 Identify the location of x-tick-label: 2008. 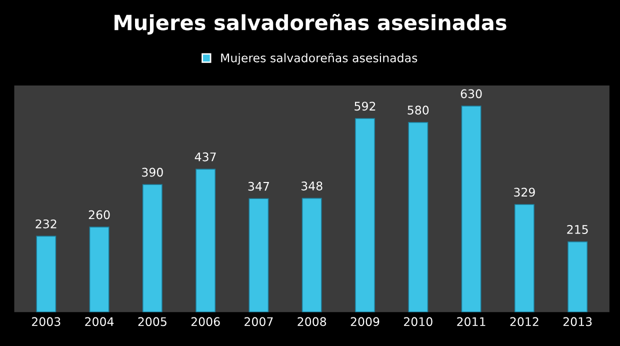
(312, 321).